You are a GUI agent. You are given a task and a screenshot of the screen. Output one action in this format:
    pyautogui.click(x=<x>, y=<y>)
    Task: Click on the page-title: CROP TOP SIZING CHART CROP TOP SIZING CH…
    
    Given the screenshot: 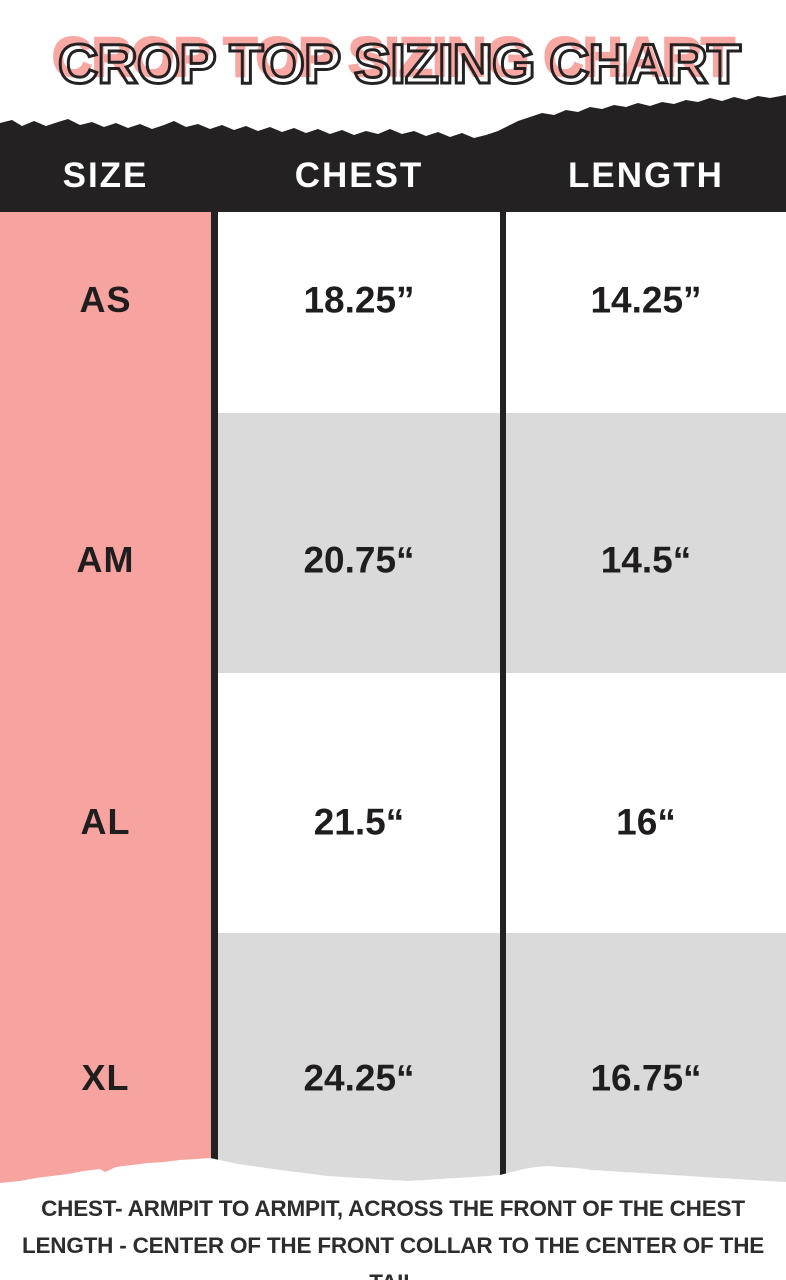 What is the action you would take?
    pyautogui.click(x=397, y=60)
    